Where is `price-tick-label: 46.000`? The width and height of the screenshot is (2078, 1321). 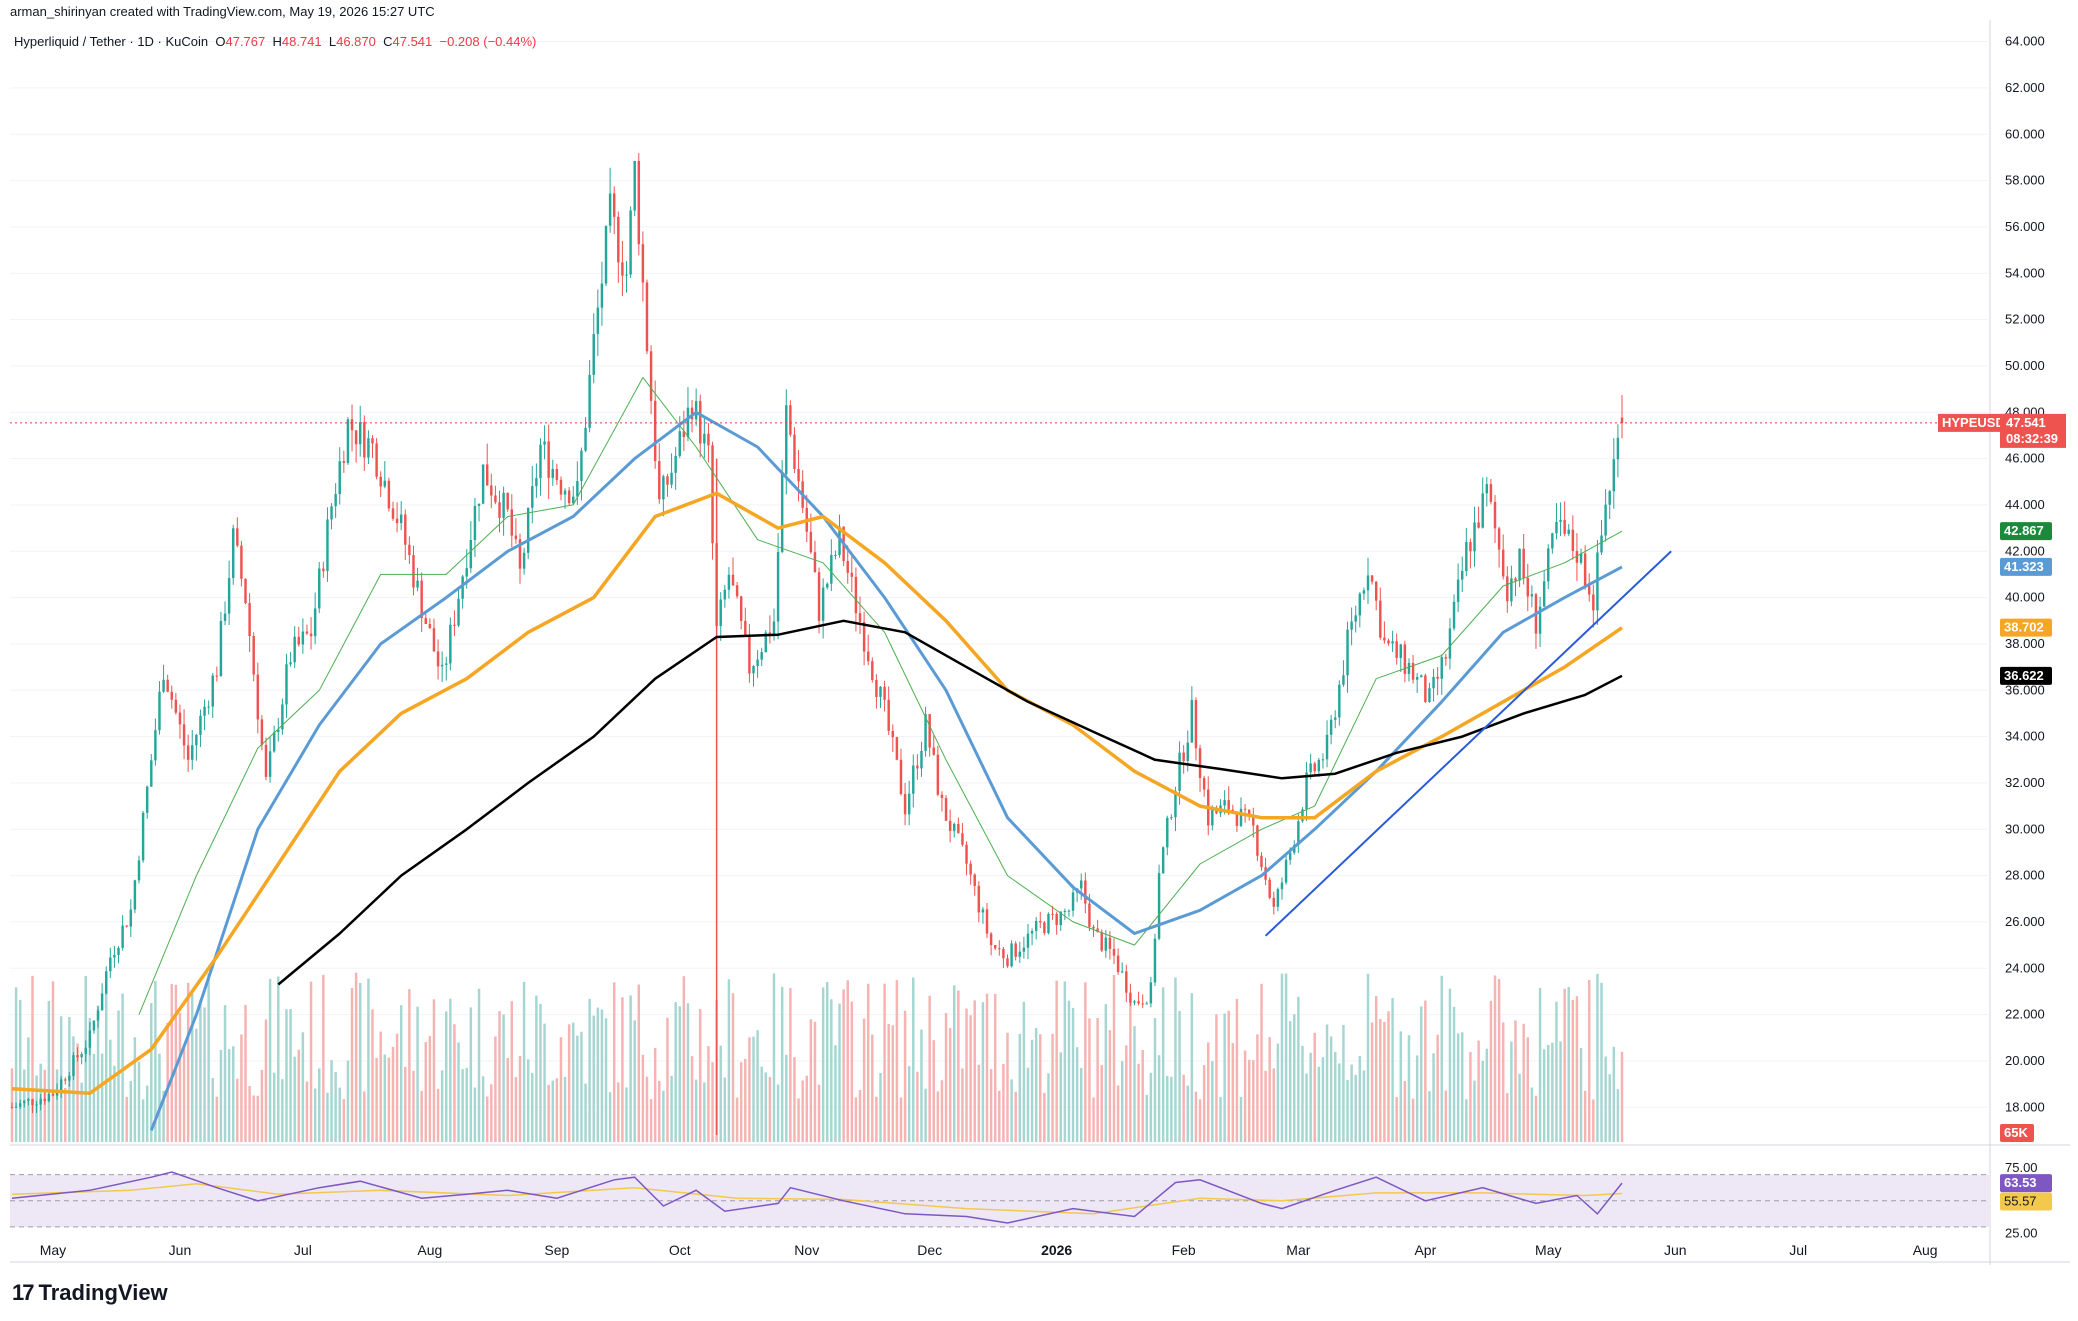
price-tick-label: 46.000 is located at coordinates (2025, 458).